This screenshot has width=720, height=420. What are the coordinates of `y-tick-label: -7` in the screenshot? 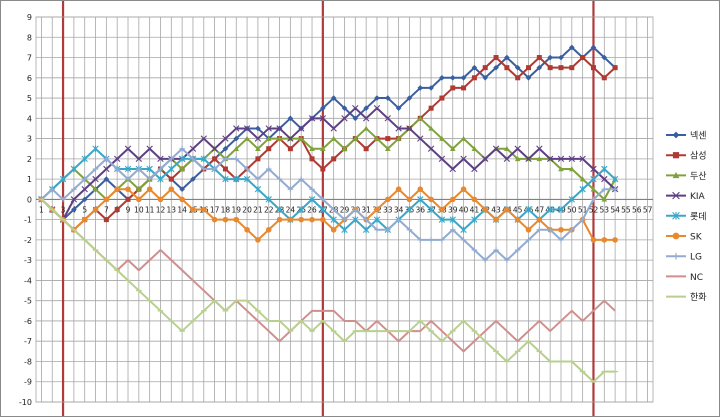 It's located at (28, 341).